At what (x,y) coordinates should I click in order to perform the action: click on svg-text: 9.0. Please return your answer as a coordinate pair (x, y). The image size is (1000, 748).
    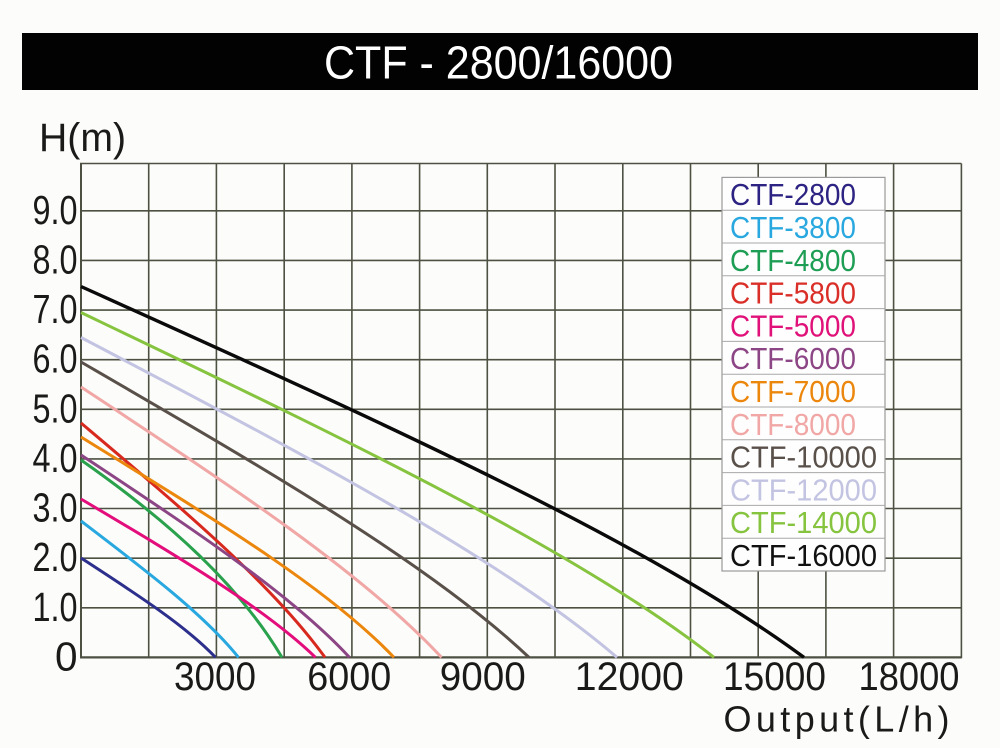
    Looking at the image, I should click on (55, 210).